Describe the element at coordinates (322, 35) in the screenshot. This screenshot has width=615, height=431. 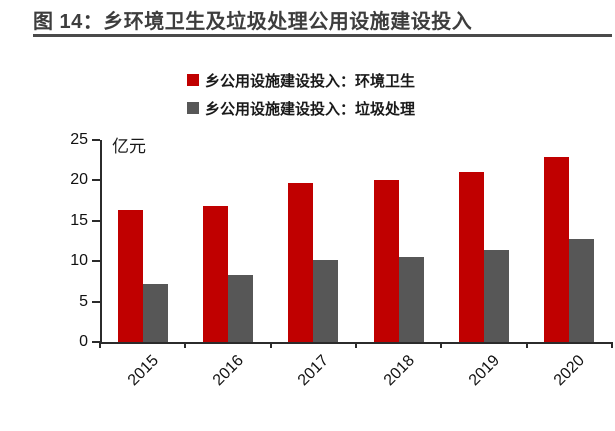
I see `title-underline` at that location.